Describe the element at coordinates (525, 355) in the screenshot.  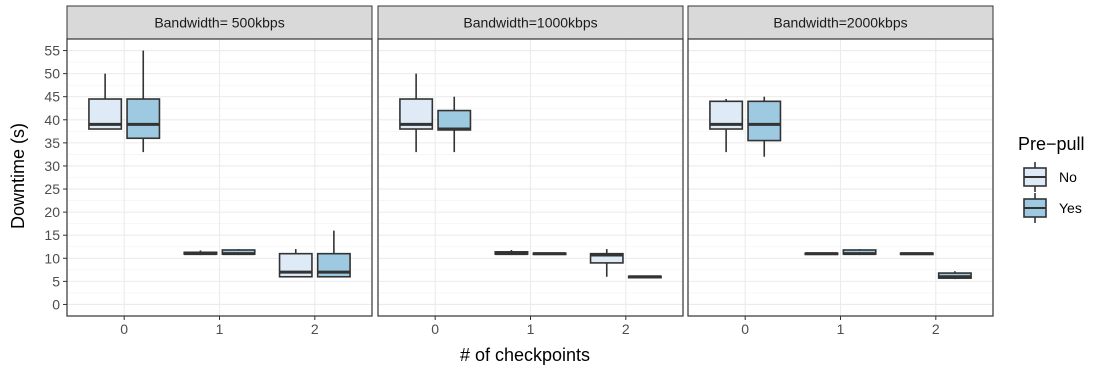
I see `x-axis-title: # of checkpoints` at that location.